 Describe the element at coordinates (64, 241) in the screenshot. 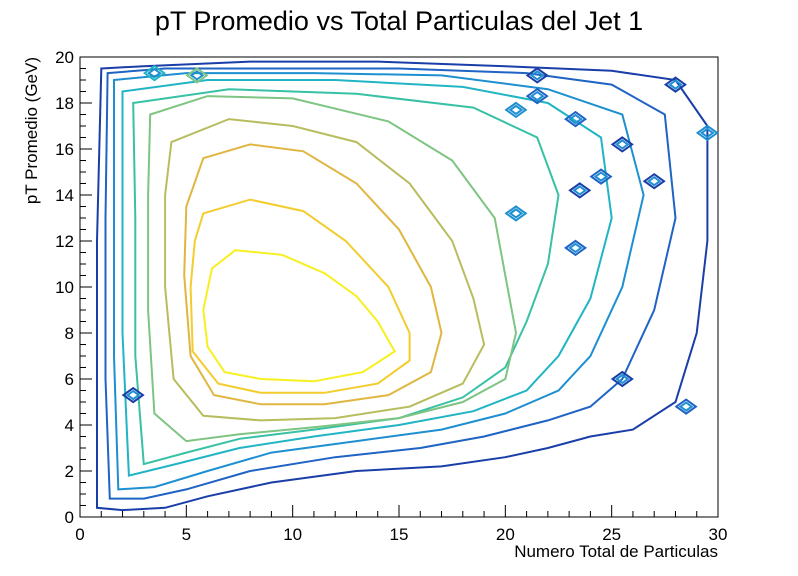

I see `y-tick-label-12: 12` at that location.